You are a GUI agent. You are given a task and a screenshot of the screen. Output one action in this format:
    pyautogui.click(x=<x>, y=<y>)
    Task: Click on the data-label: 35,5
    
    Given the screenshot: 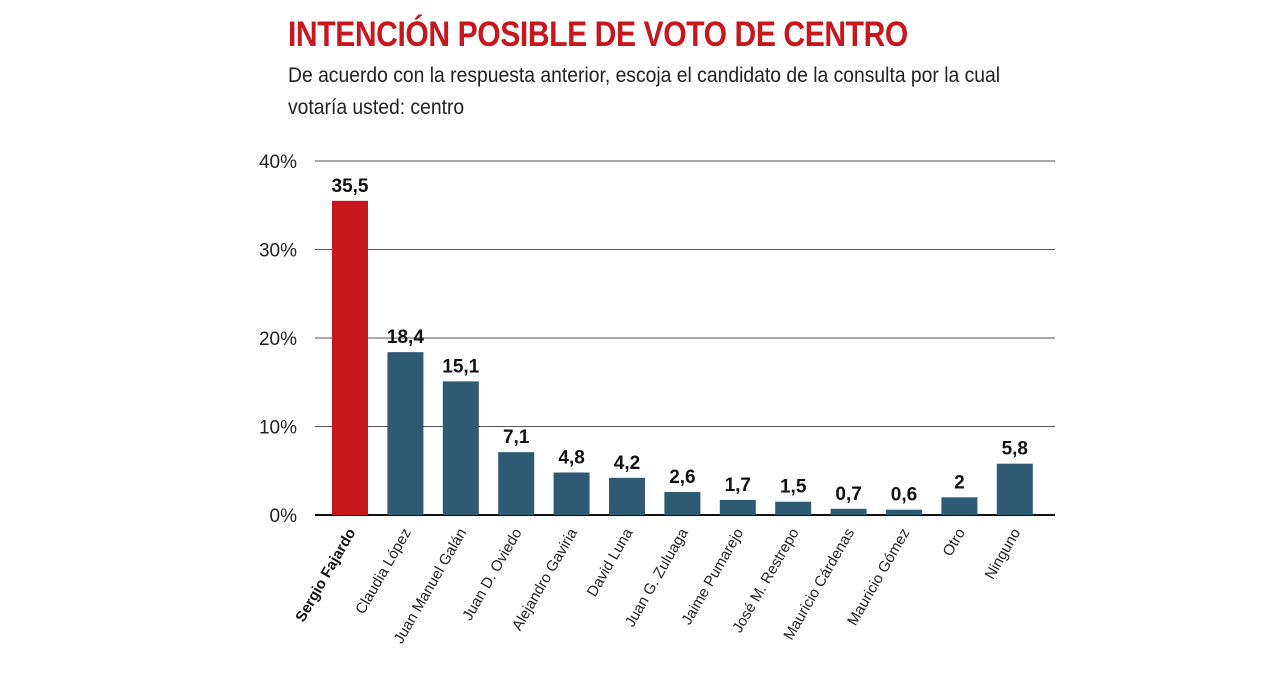 What is the action you would take?
    pyautogui.click(x=350, y=186)
    